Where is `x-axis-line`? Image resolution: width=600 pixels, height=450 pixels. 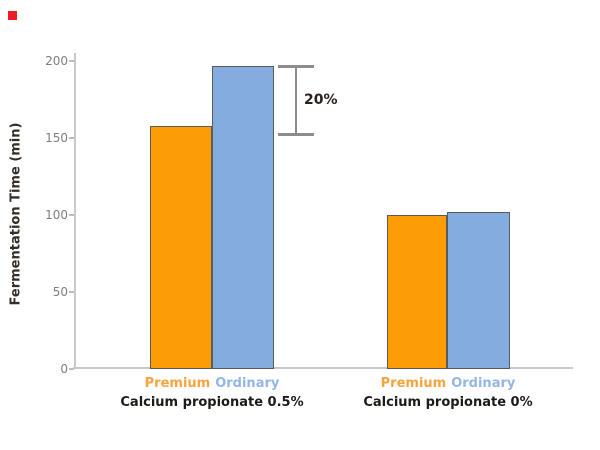 x-axis-line is located at coordinates (323, 368).